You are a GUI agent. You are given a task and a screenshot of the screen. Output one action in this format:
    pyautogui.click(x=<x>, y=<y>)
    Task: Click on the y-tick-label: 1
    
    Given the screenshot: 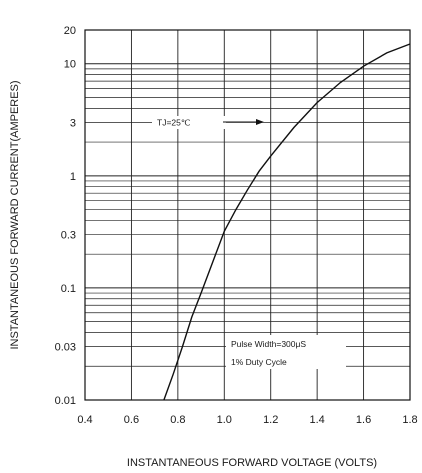 What is the action you would take?
    pyautogui.click(x=73, y=177)
    